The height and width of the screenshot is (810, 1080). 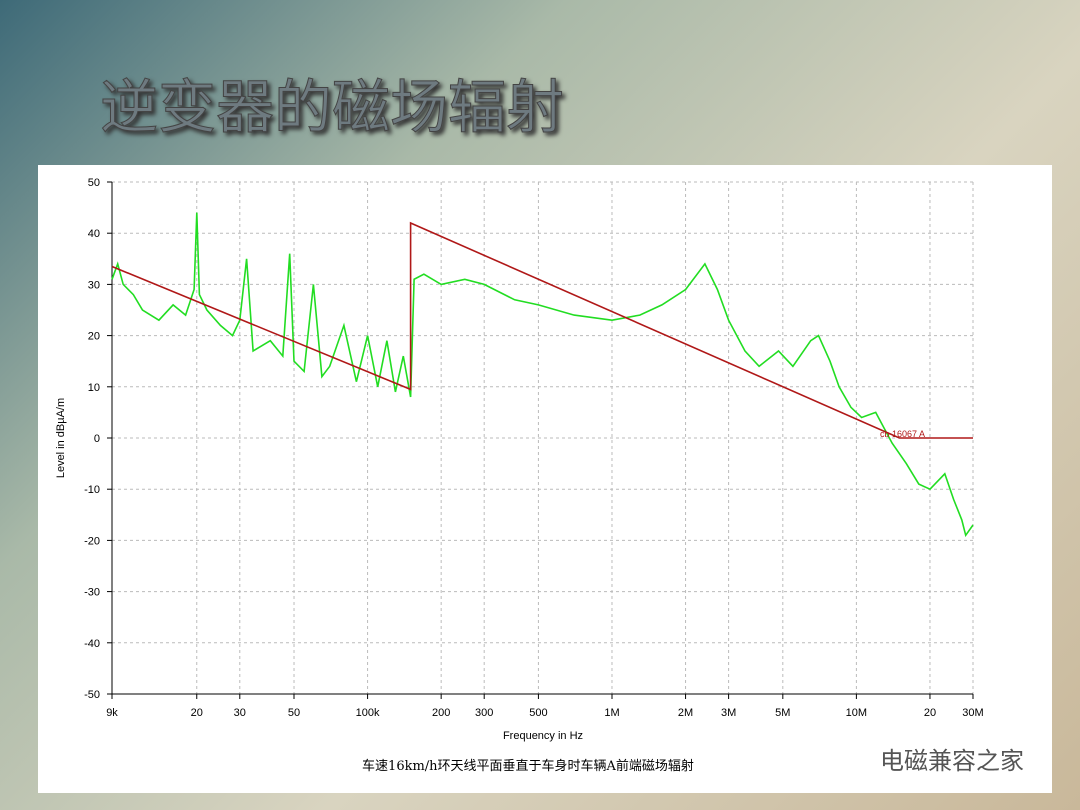 I want to click on x-tick-label: 9k, so click(x=112, y=713).